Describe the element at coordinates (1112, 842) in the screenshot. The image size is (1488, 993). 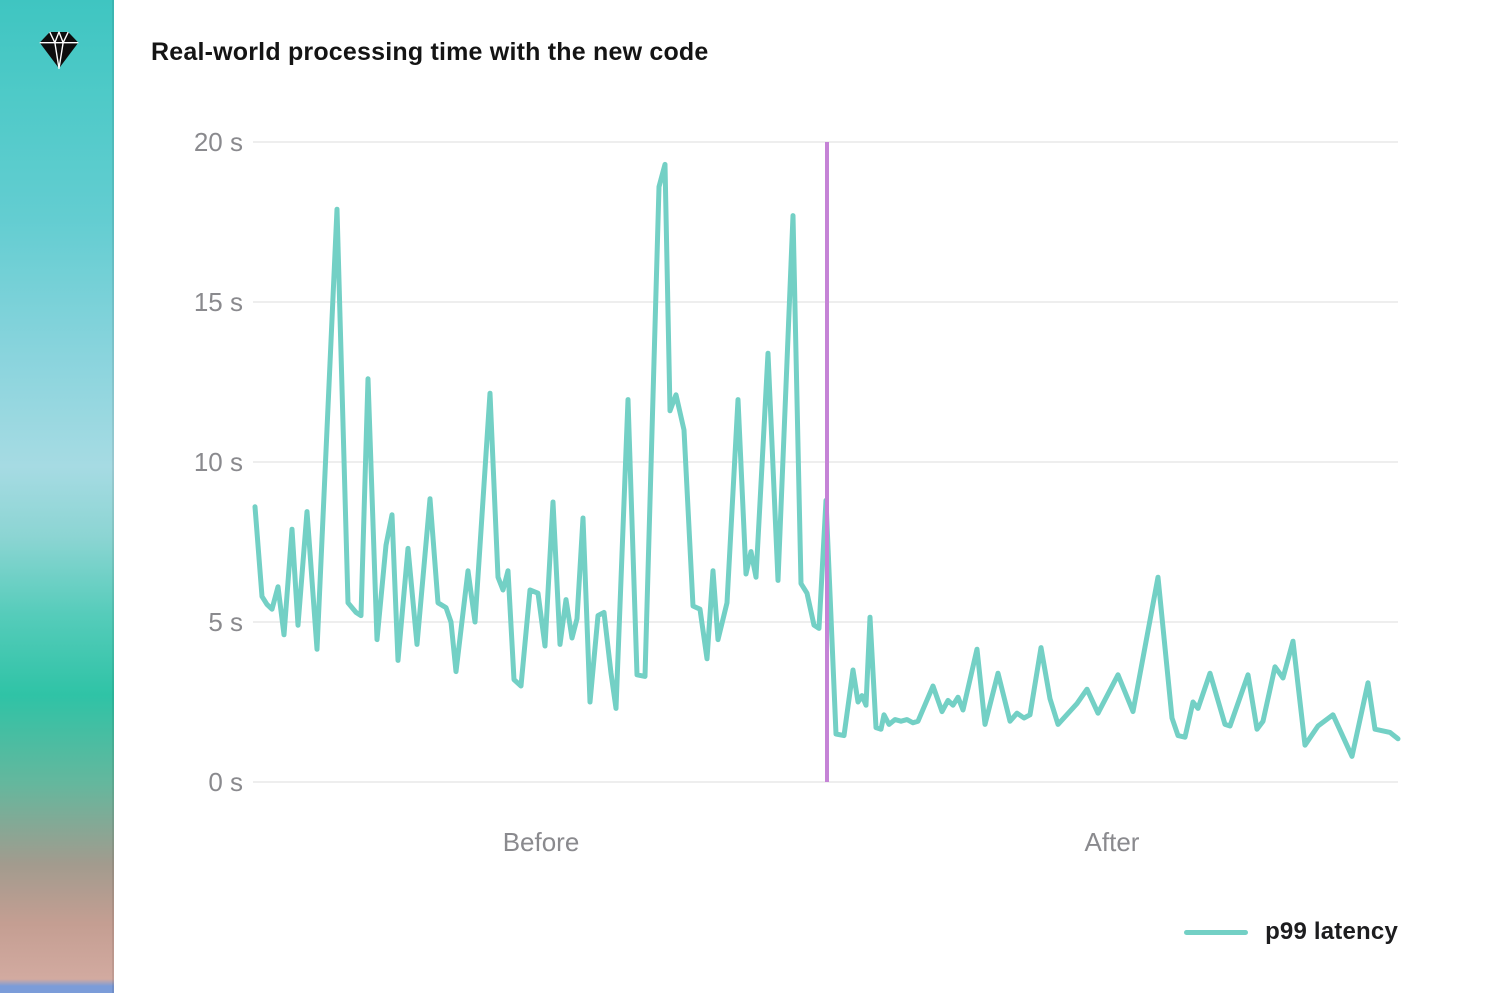
I see `x-section-label-after: After` at that location.